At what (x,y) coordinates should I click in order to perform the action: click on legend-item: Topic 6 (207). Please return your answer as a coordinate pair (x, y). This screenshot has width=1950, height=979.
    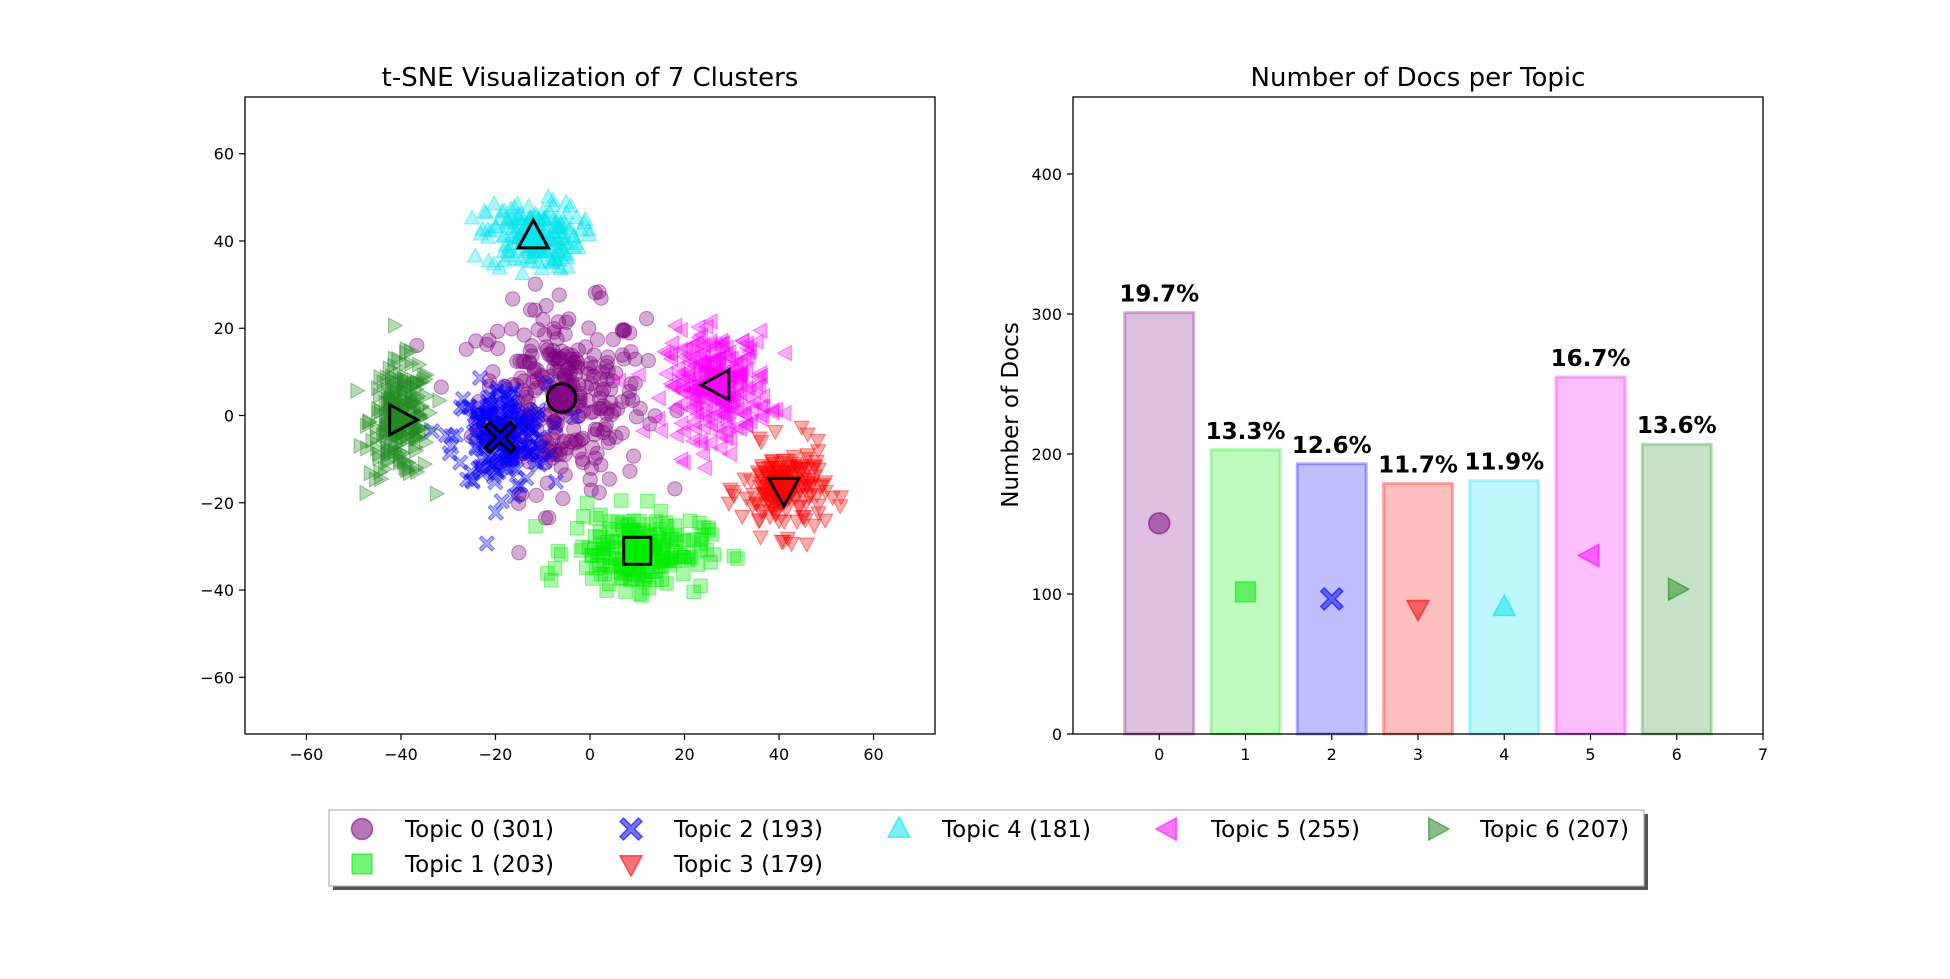
    Looking at the image, I should click on (1528, 829).